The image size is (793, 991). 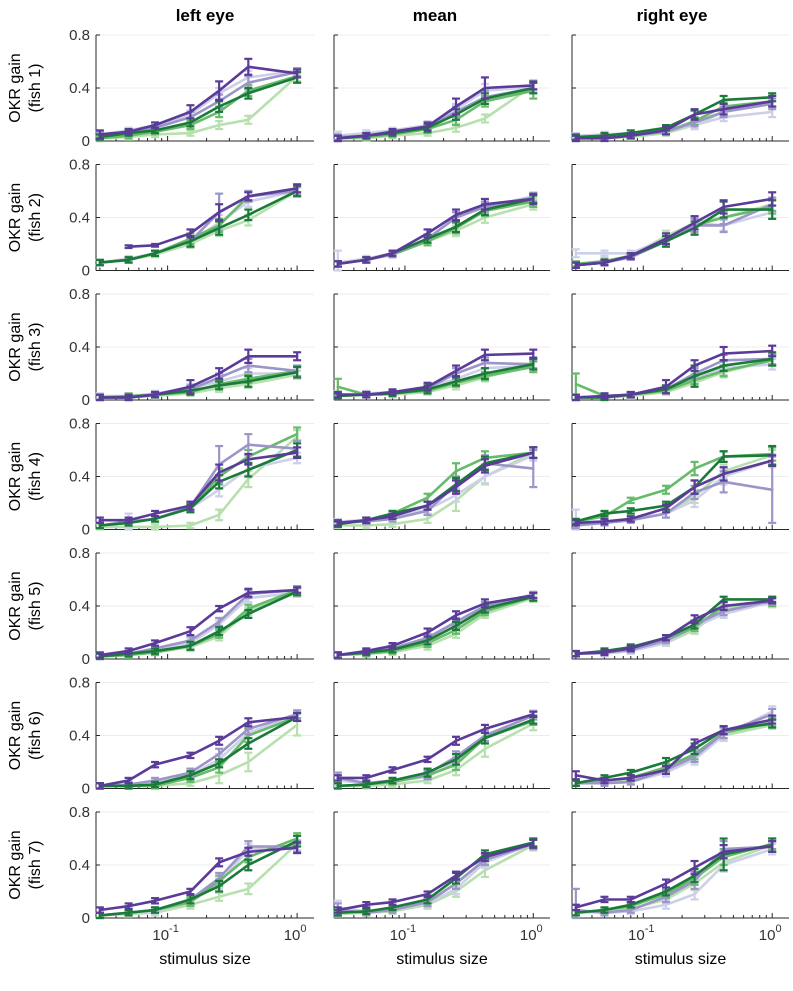 I want to click on column-titles: left eye mean right eye, so click(x=442, y=15).